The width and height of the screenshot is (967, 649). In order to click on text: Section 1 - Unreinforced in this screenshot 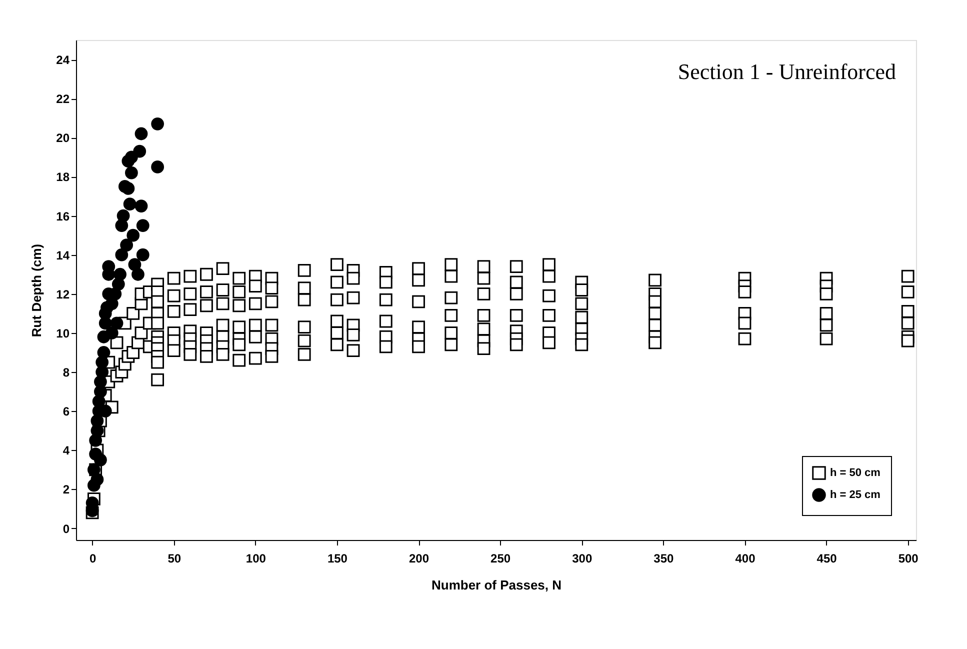, I will do `click(787, 71)`.